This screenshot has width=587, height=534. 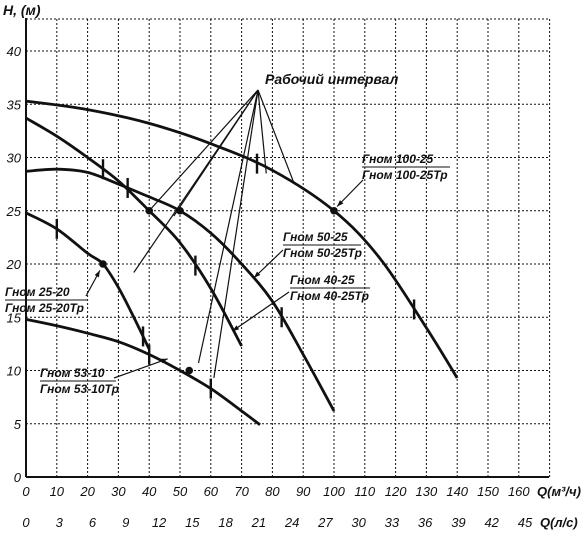 What do you see at coordinates (405, 175) in the screenshot?
I see `gnom-100-25-label-bottom: Гном 100-25Тр` at bounding box center [405, 175].